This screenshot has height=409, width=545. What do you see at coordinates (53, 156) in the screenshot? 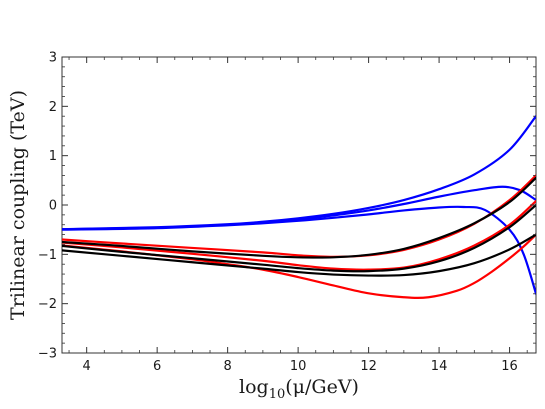
I see `y-tick-label: 1` at bounding box center [53, 156].